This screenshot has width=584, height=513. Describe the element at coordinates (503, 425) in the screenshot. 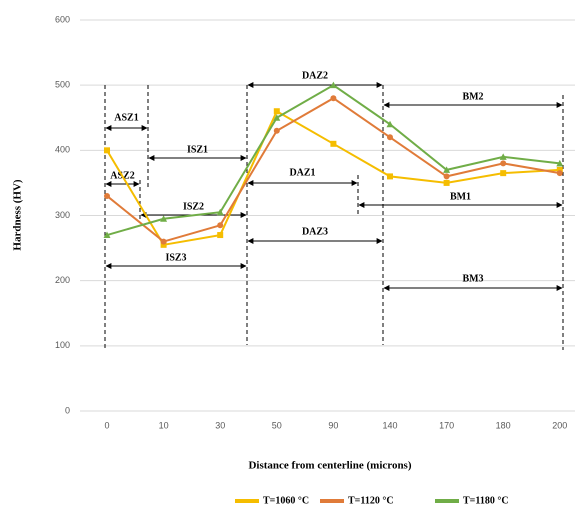

I see `x-tick-label: 180` at that location.